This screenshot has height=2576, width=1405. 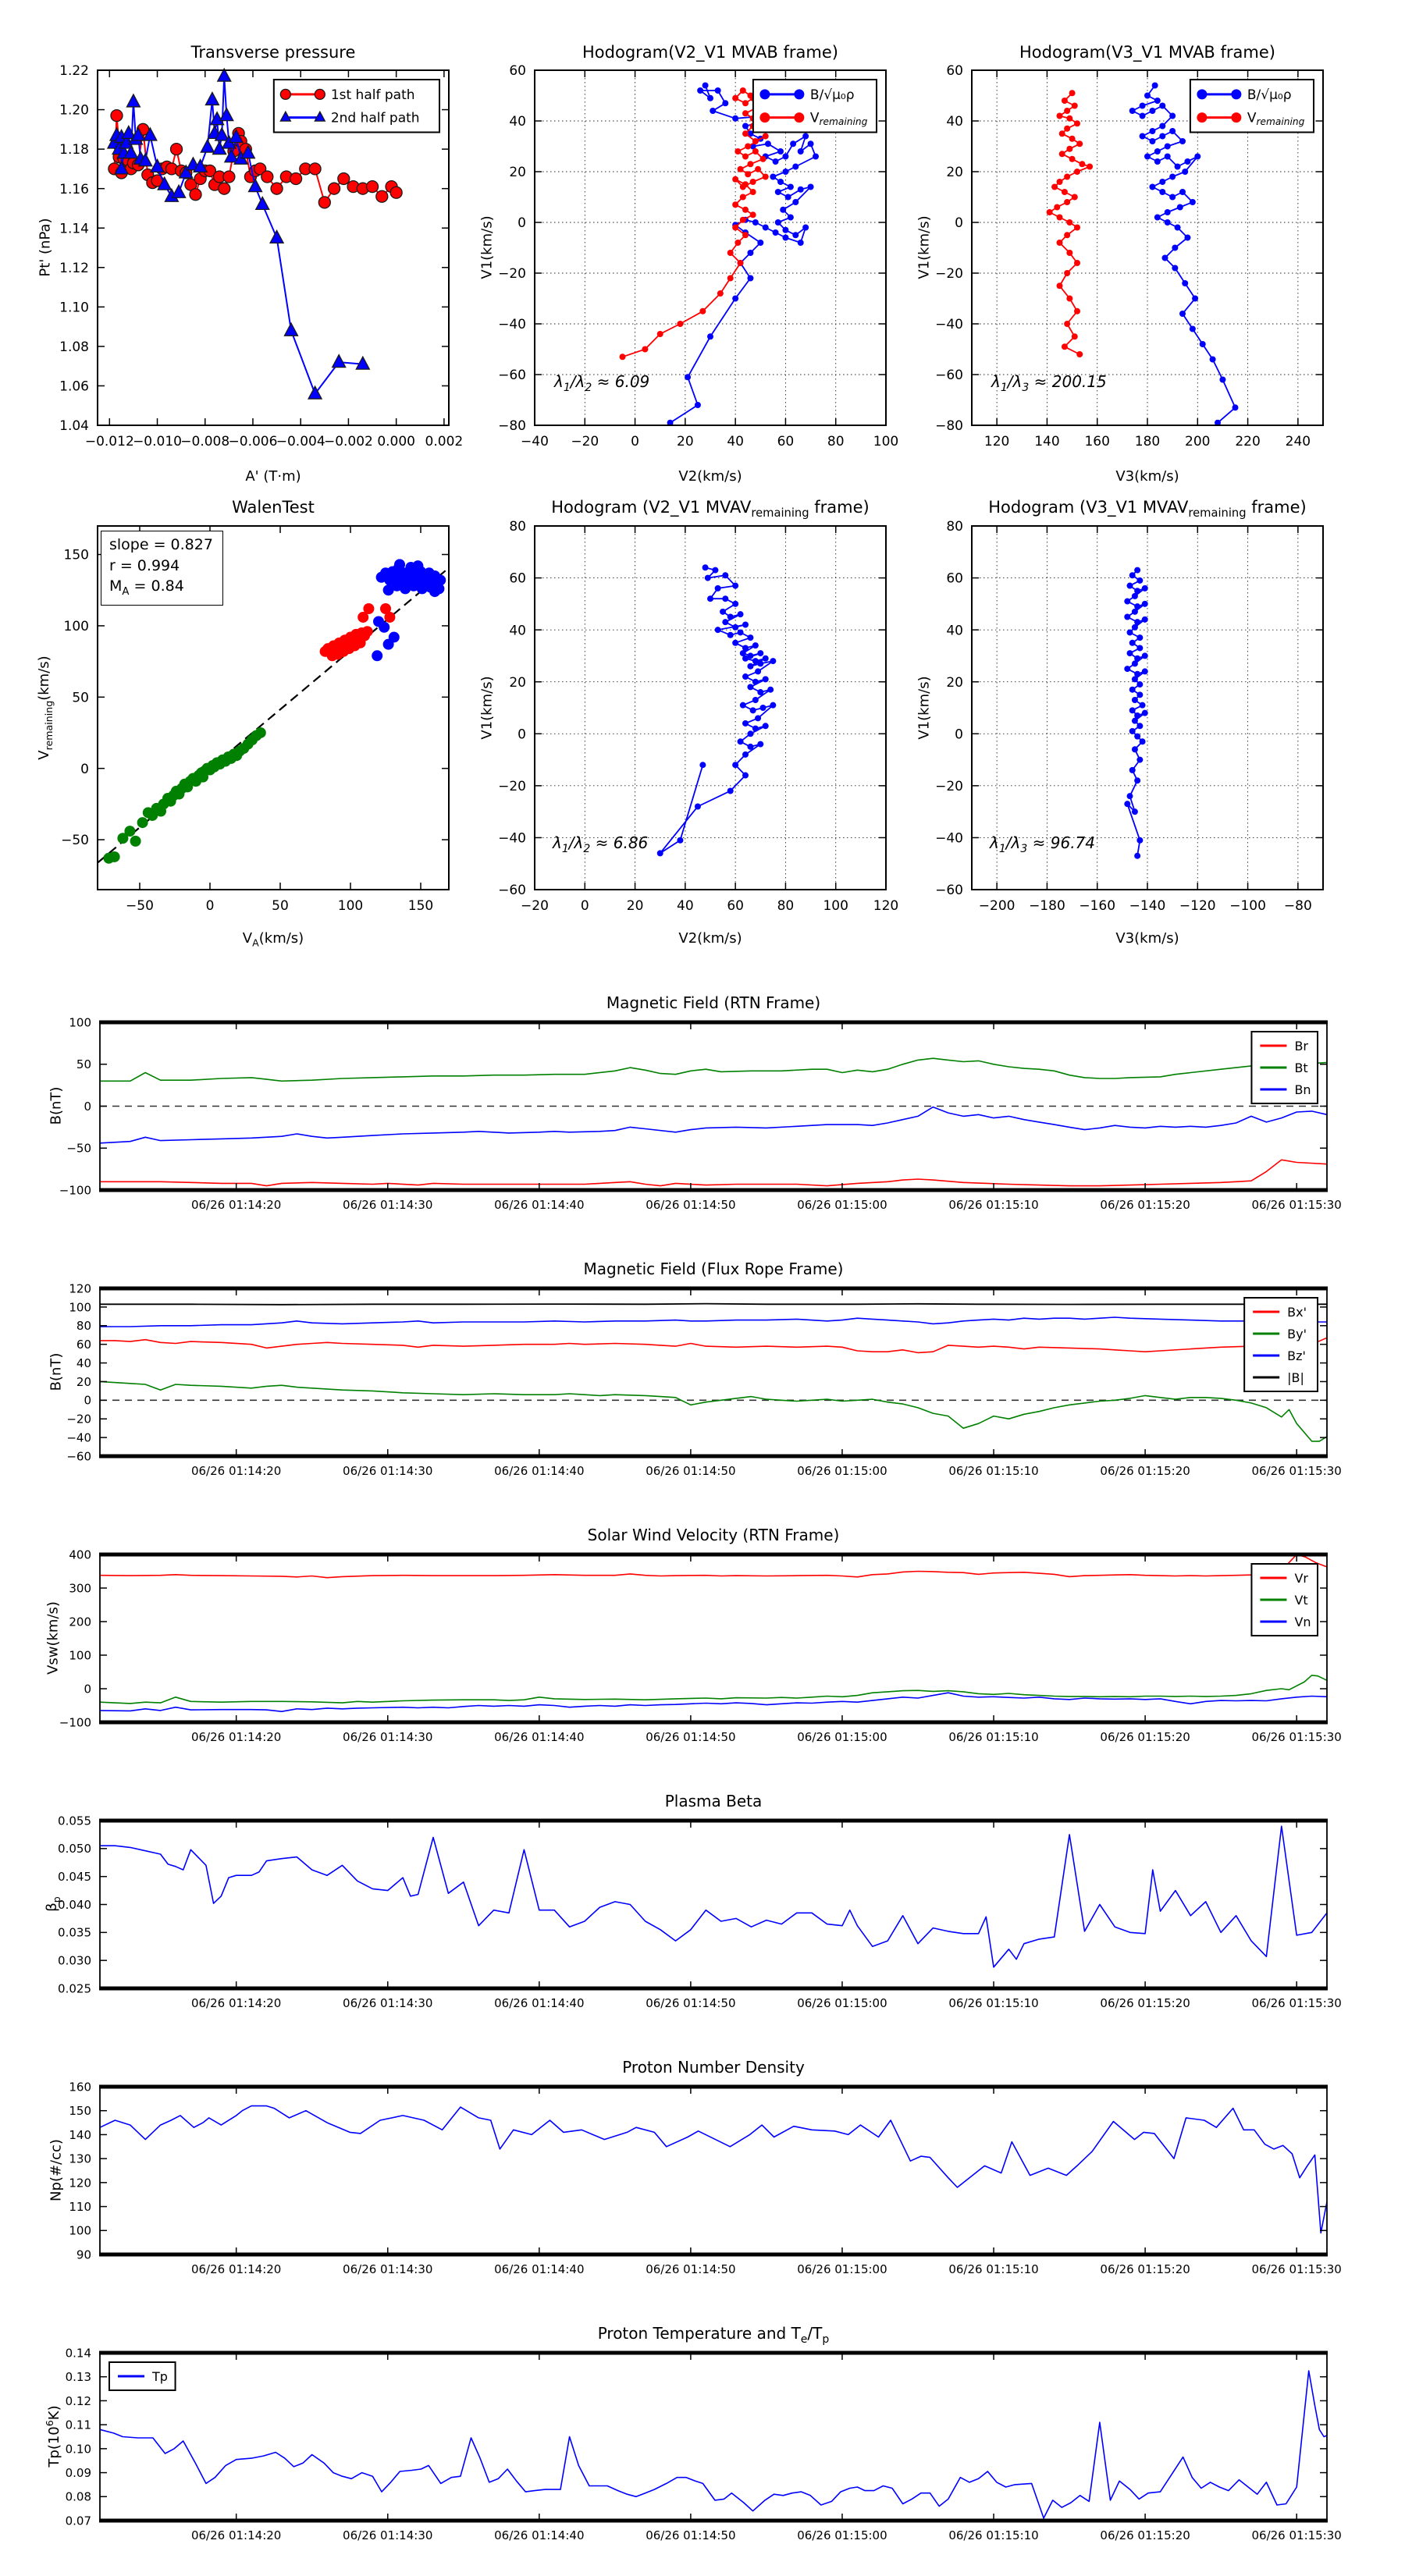 What do you see at coordinates (348, 442) in the screenshot?
I see `svg-text: −0.002` at bounding box center [348, 442].